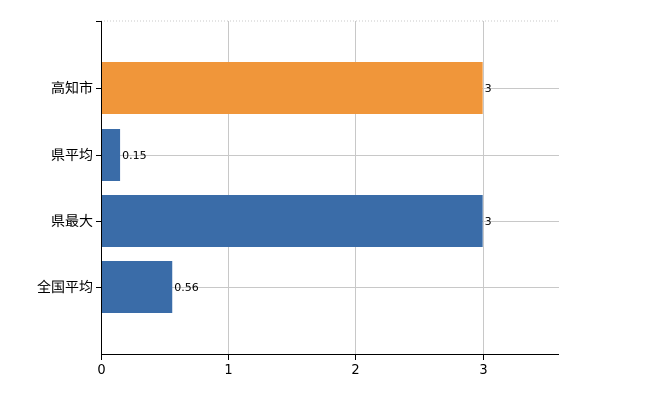 This screenshot has height=400, width=650. I want to click on x-tick-label: 0, so click(101, 370).